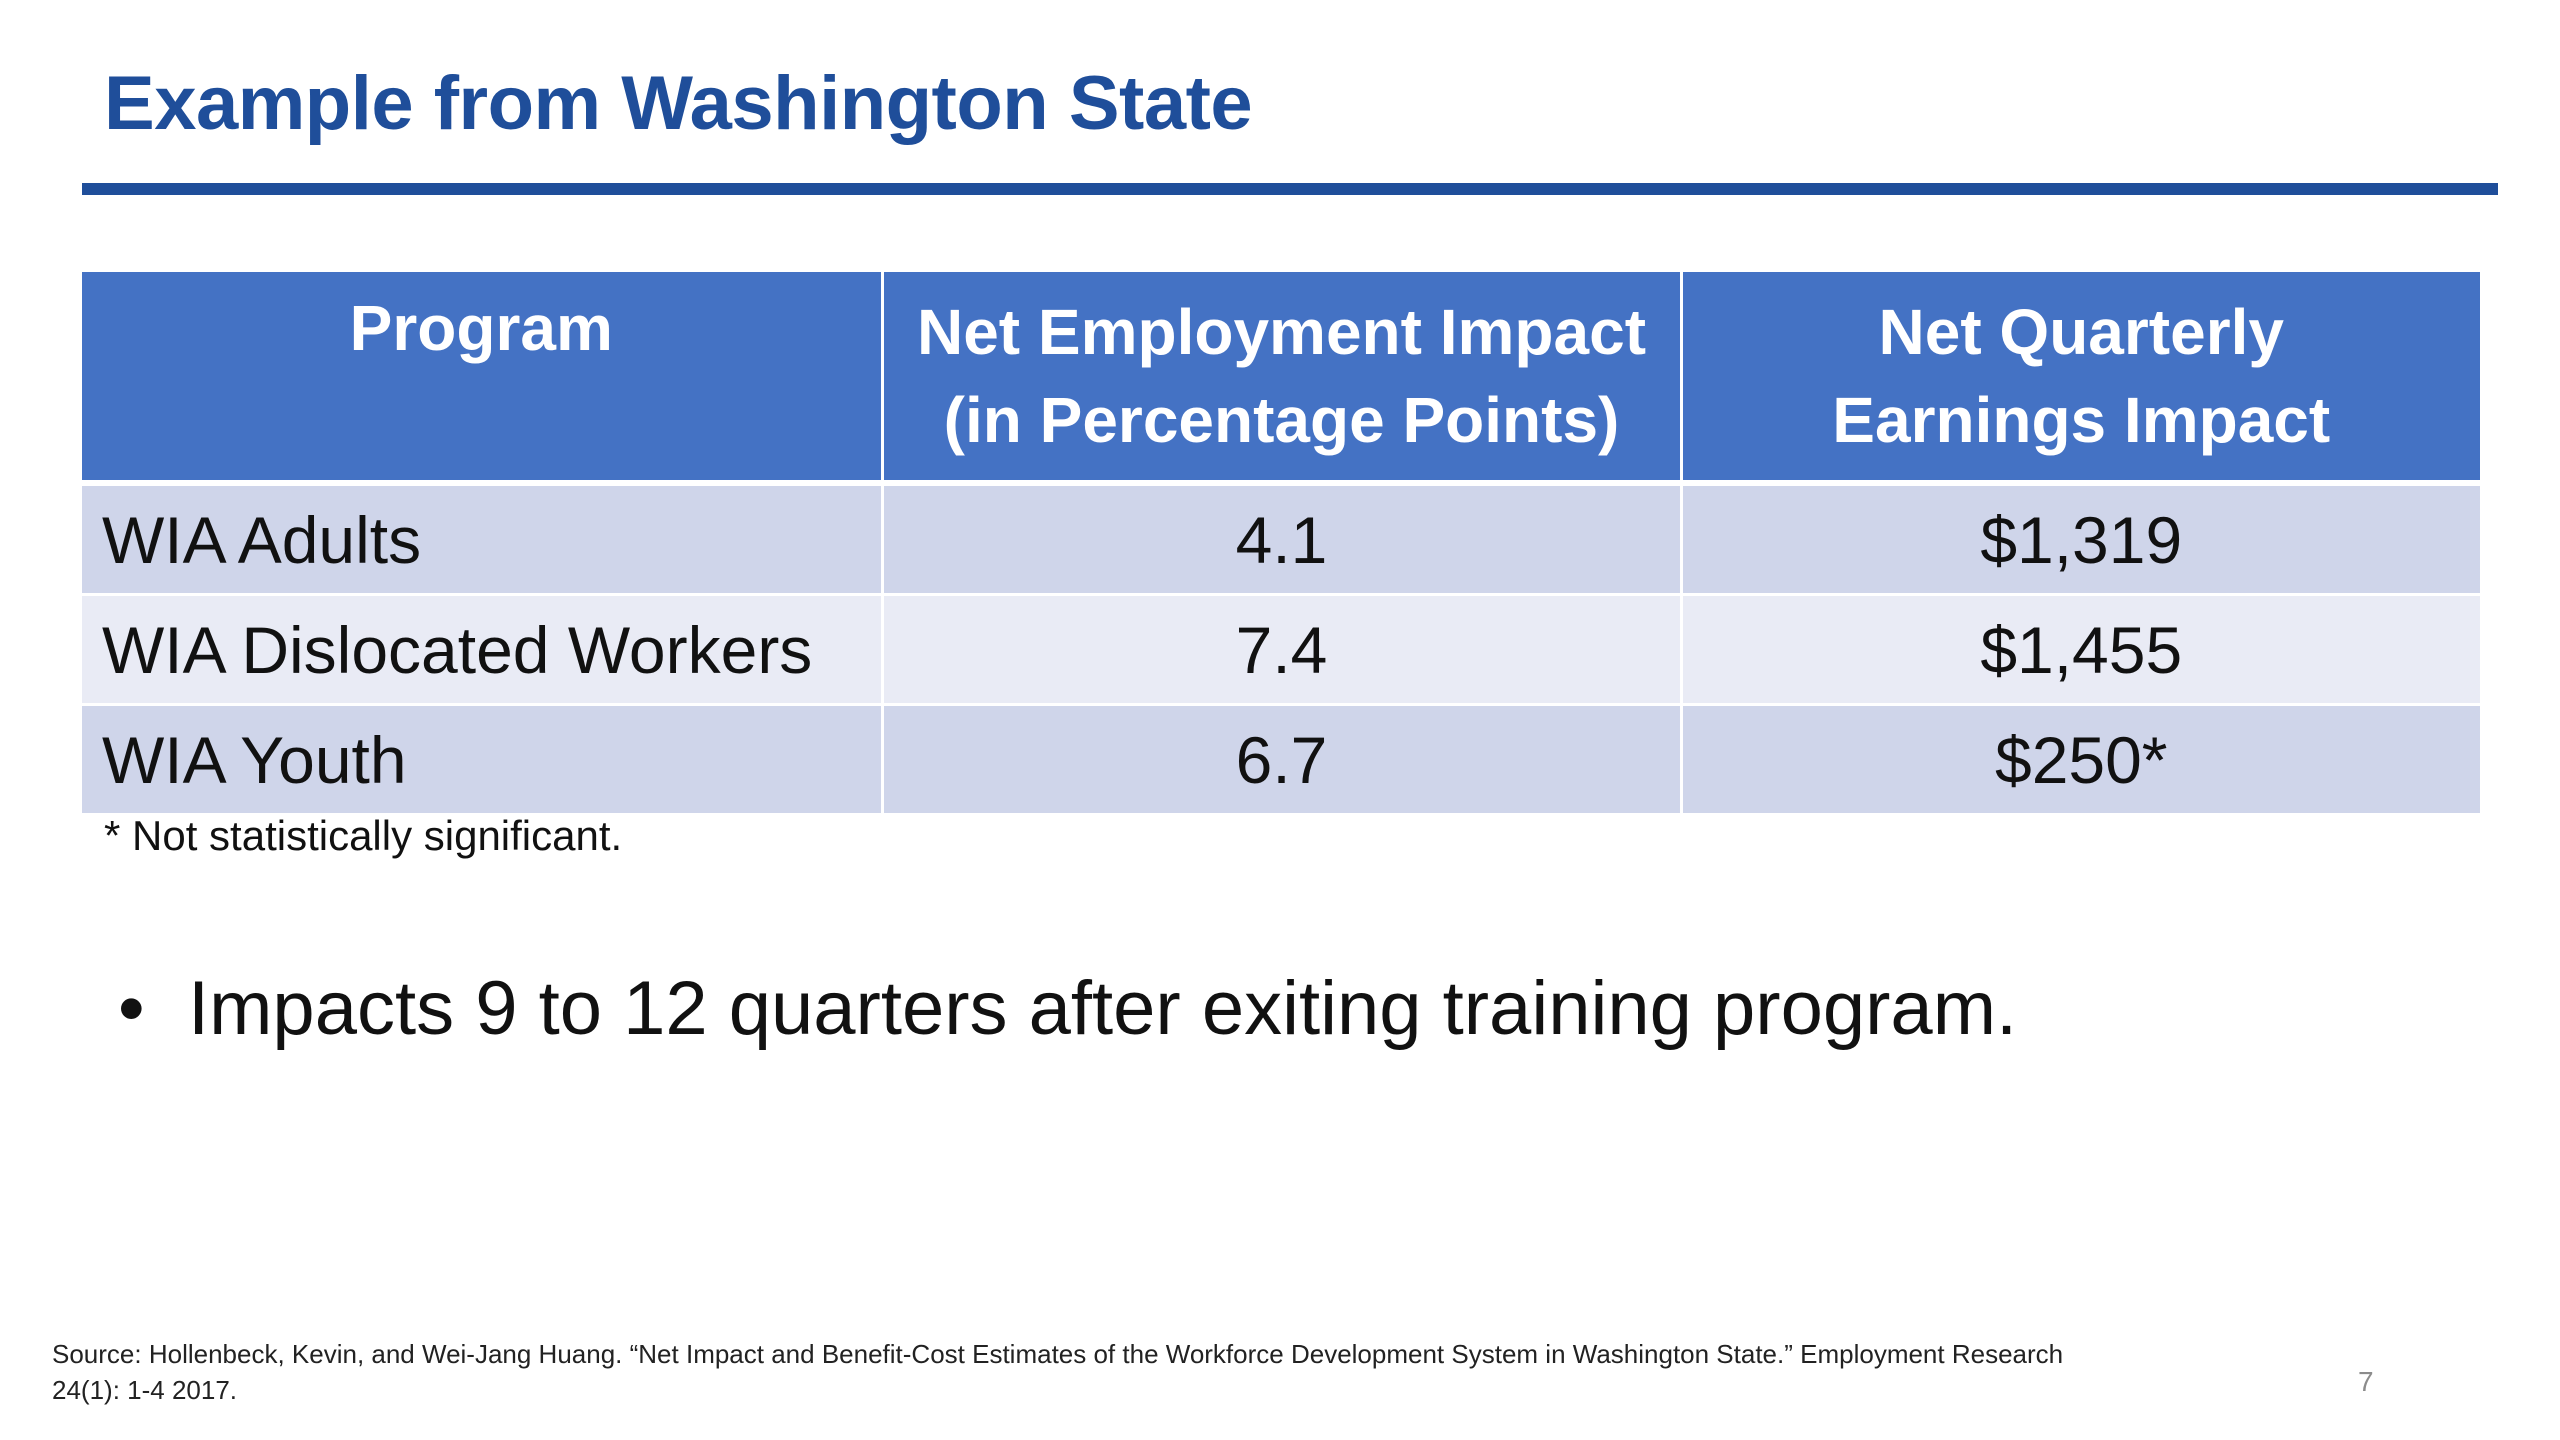 The image size is (2560, 1440). I want to click on header-earnings-impact: Net Quarterly Earnings Impact, so click(2079, 379).